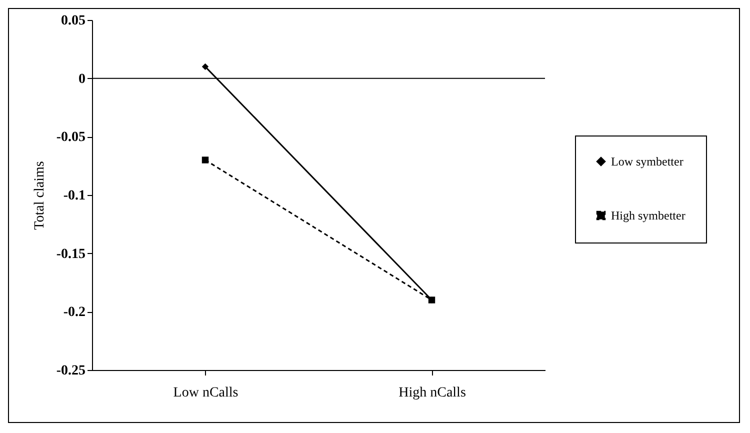 This screenshot has width=750, height=433. Describe the element at coordinates (647, 161) in the screenshot. I see `legend-label: Low symbetter` at that location.